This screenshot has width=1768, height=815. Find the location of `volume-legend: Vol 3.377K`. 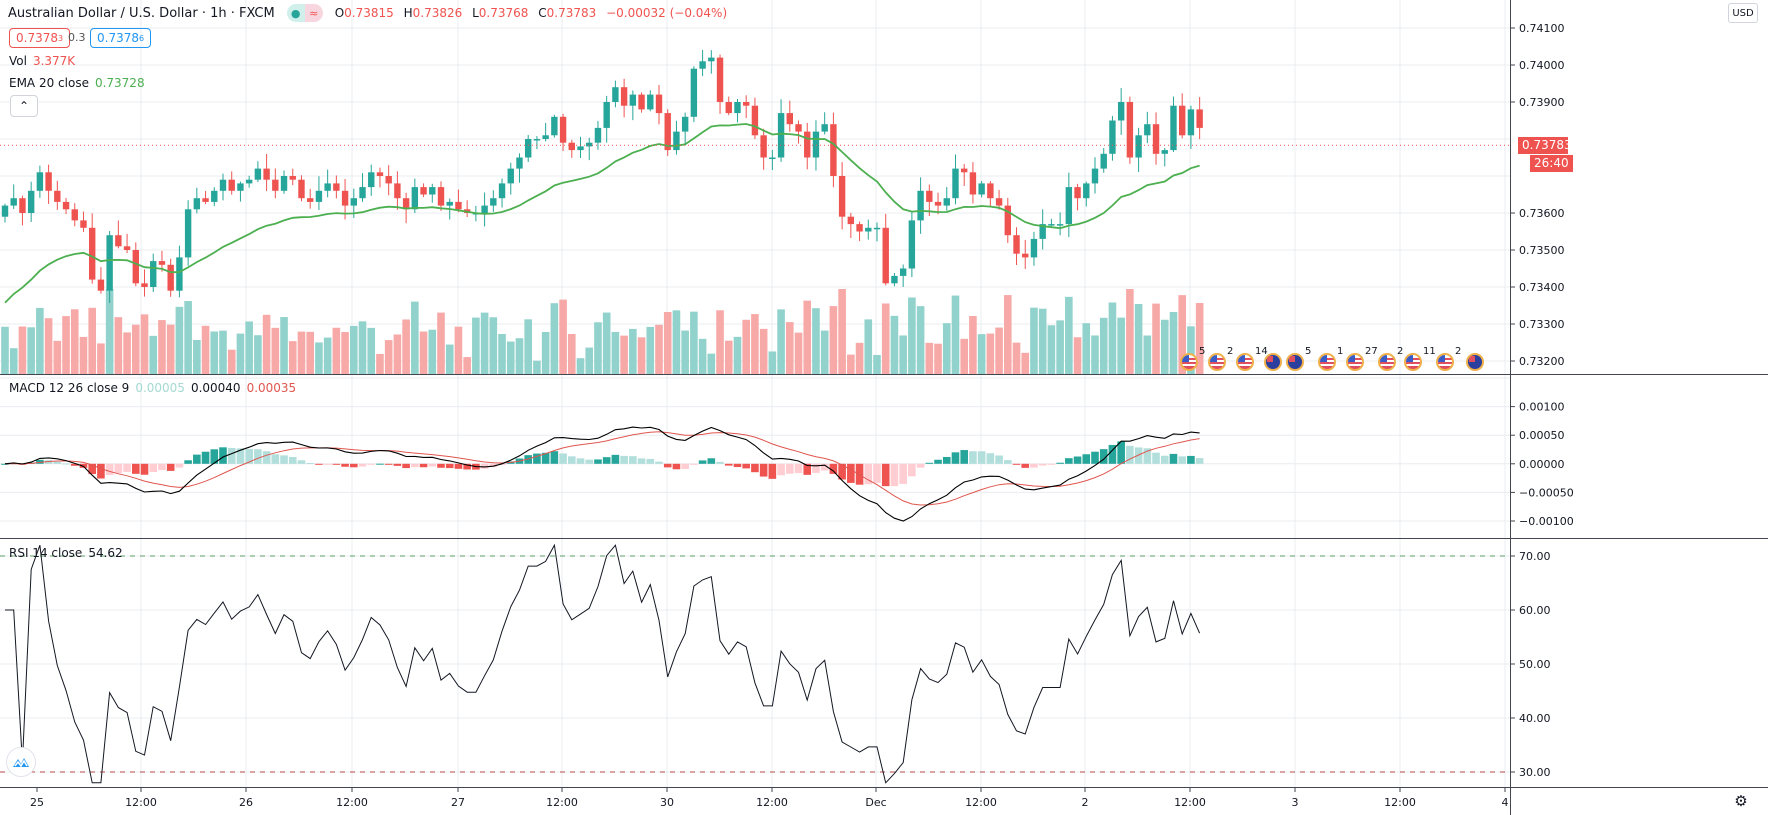

volume-legend: Vol 3.377K is located at coordinates (42, 61).